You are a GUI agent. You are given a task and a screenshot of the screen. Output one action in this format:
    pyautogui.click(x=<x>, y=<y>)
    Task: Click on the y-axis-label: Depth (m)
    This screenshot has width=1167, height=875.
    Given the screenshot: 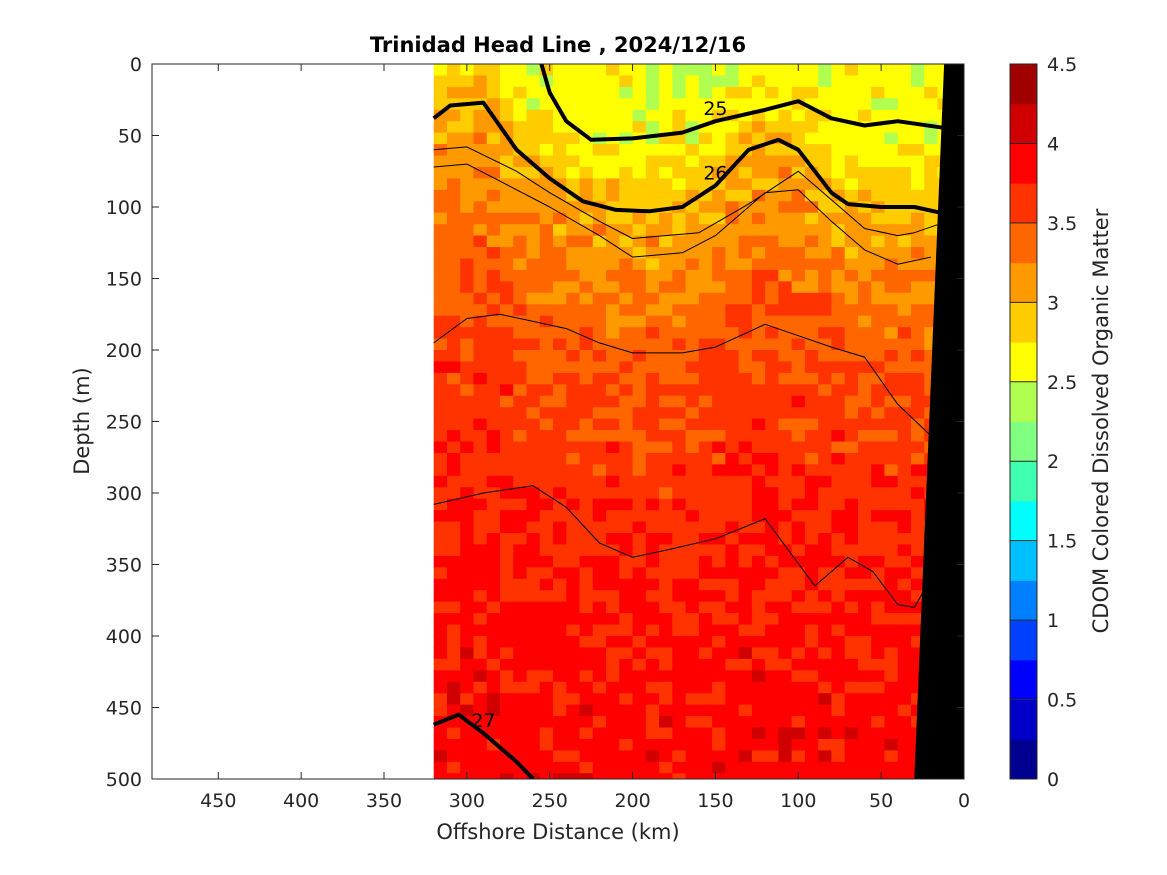 What is the action you would take?
    pyautogui.click(x=82, y=420)
    